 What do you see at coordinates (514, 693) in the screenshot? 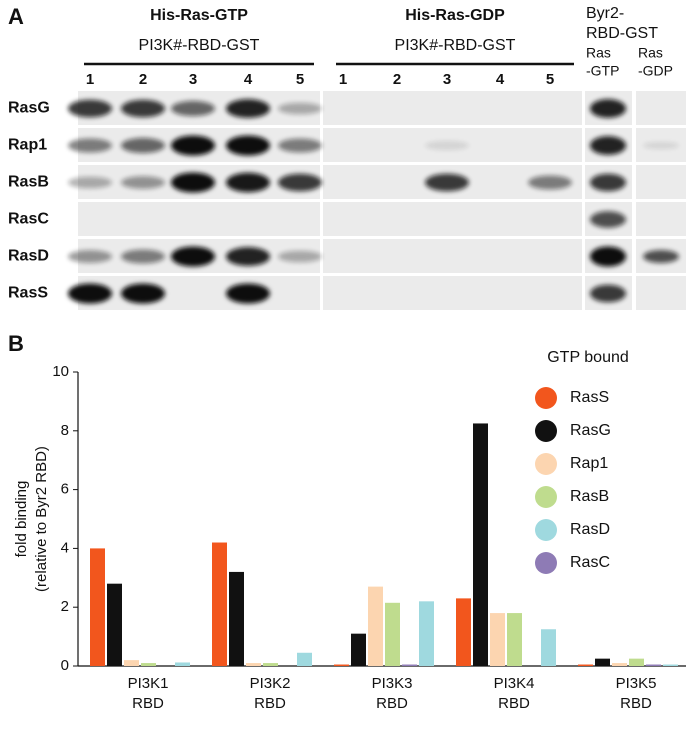
I see `x-tick-label: PI3K4 RBD` at bounding box center [514, 693].